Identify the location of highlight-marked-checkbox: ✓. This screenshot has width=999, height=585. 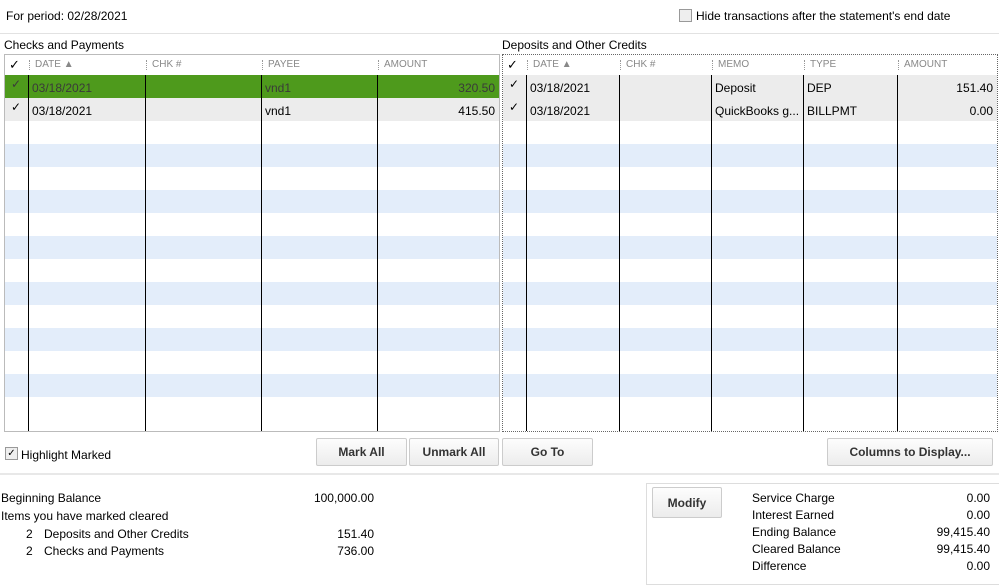
(11, 453).